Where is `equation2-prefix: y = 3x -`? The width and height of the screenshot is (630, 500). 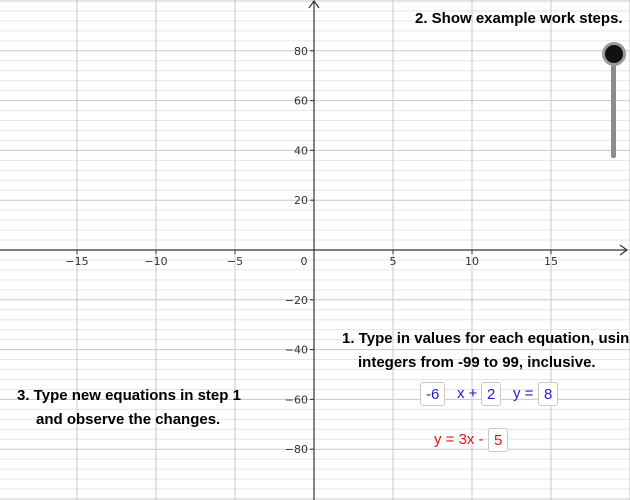
equation2-prefix: y = 3x - is located at coordinates (459, 439).